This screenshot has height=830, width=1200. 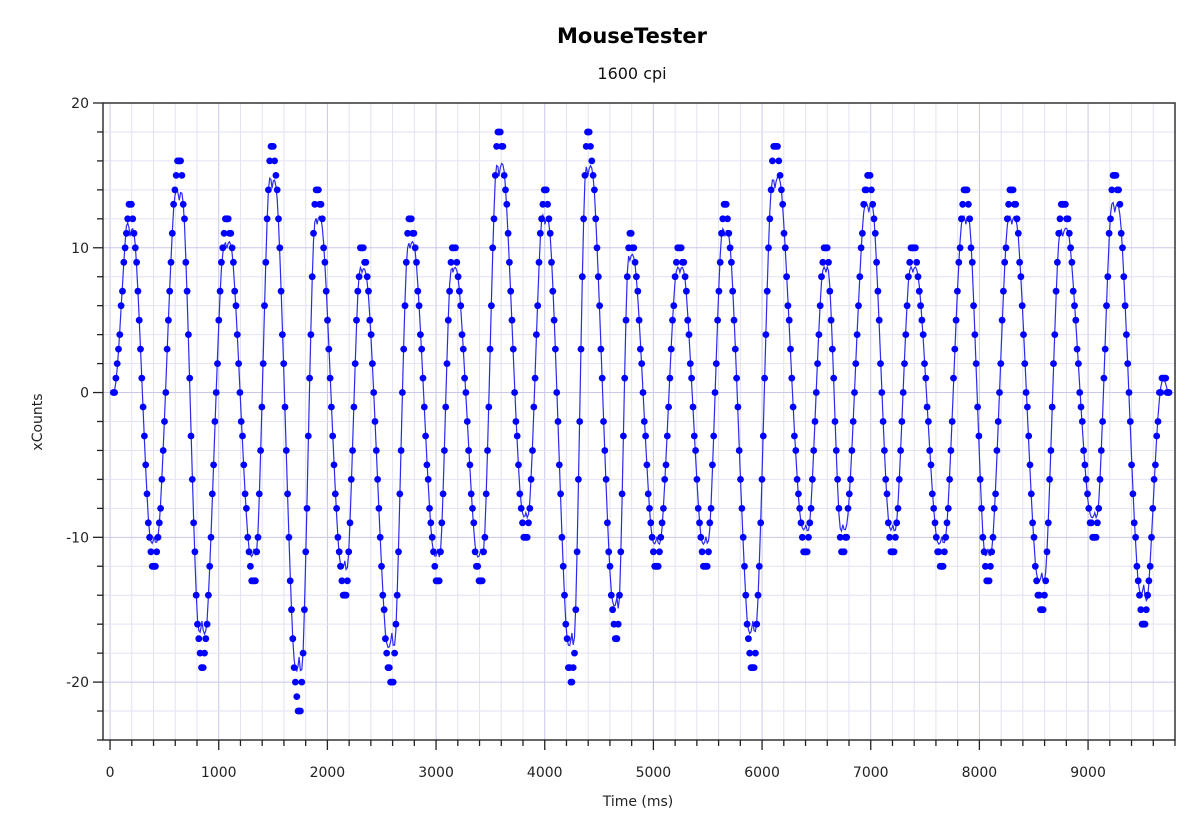 What do you see at coordinates (110, 773) in the screenshot?
I see `x-tick-label: 0` at bounding box center [110, 773].